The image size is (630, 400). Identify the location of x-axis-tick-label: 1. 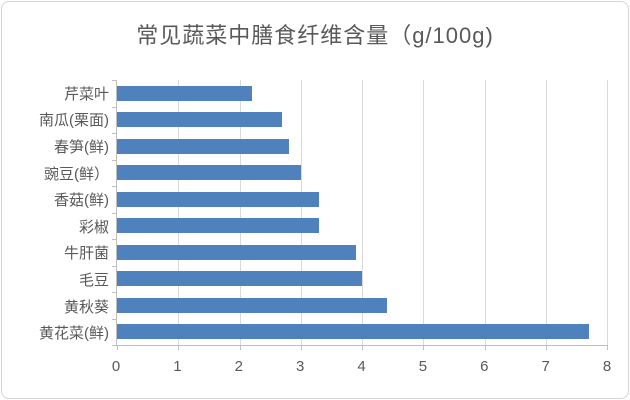
(177, 366).